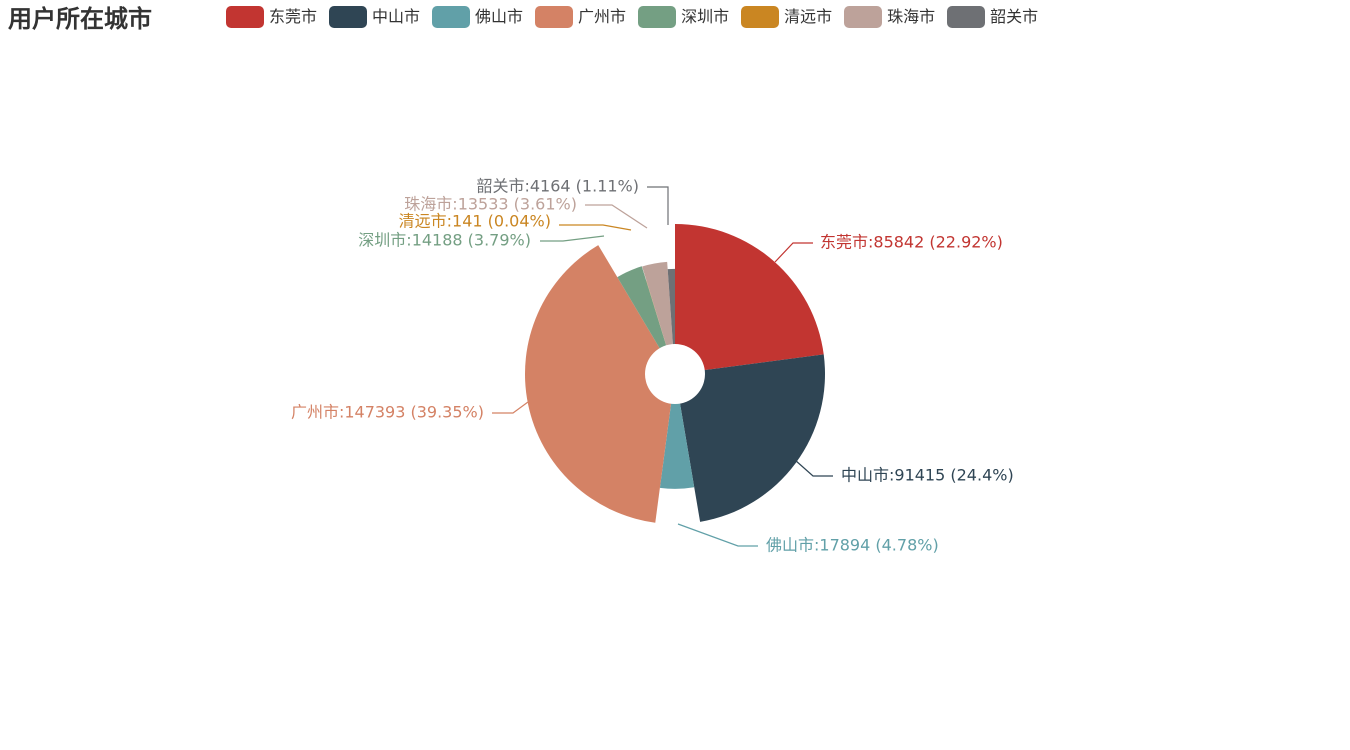 The width and height of the screenshot is (1350, 750). Describe the element at coordinates (1014, 16) in the screenshot. I see `legend-label: 韶关市` at that location.